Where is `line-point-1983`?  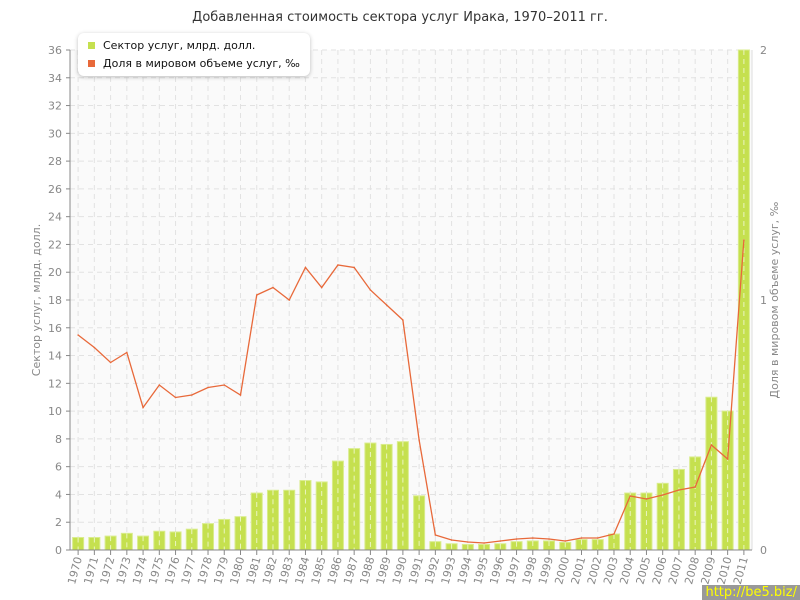 line-point-1983 is located at coordinates (289, 300).